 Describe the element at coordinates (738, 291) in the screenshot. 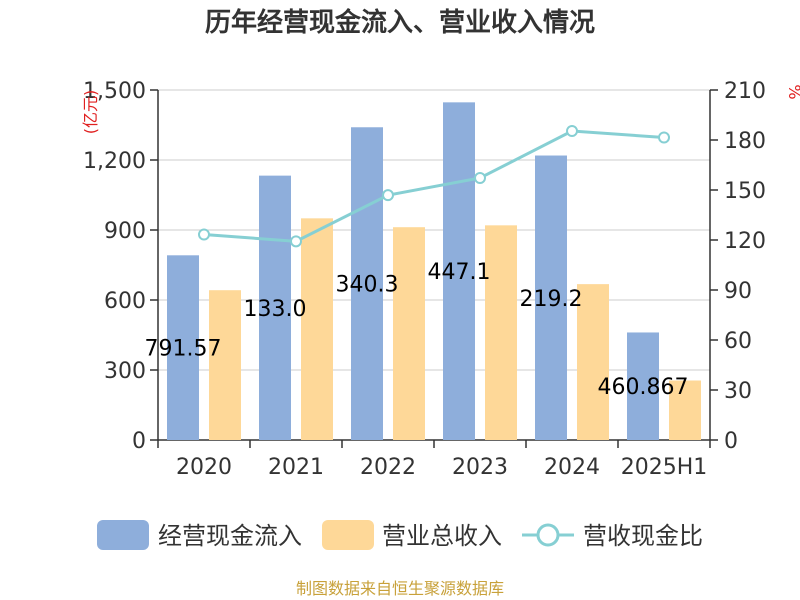

I see `right-axis-tick-label: 90` at that location.